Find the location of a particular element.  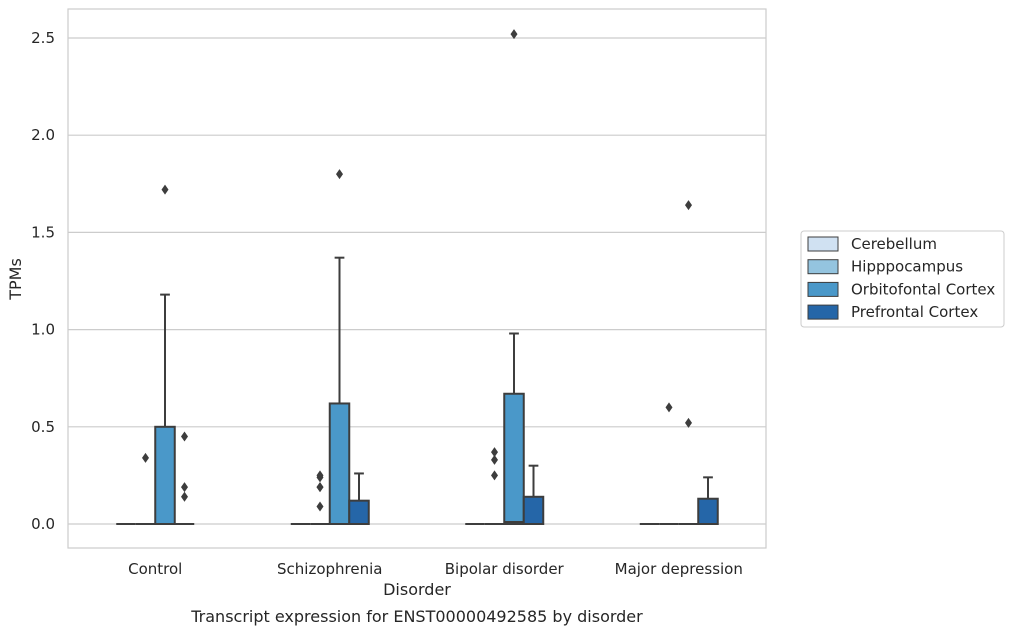

y-tick-label: 2.5 is located at coordinates (43, 38).